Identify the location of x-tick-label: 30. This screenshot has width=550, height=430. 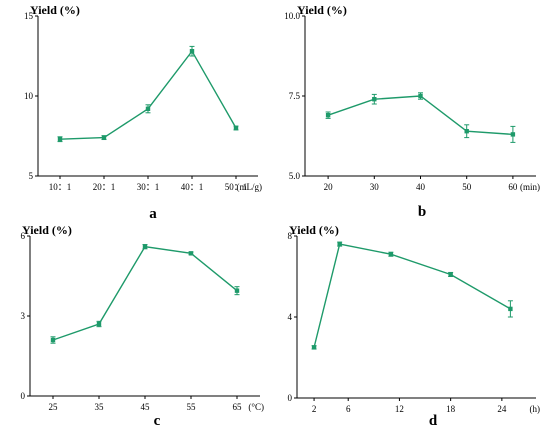
(375, 187).